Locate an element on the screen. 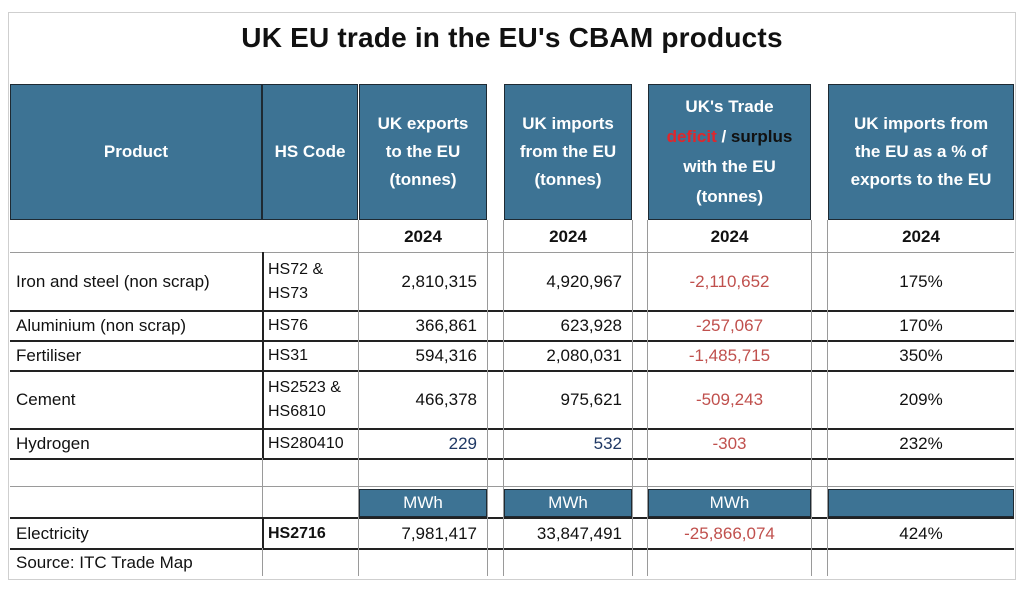 The image size is (1024, 589). table-row-exports: 466,378 is located at coordinates (446, 399).